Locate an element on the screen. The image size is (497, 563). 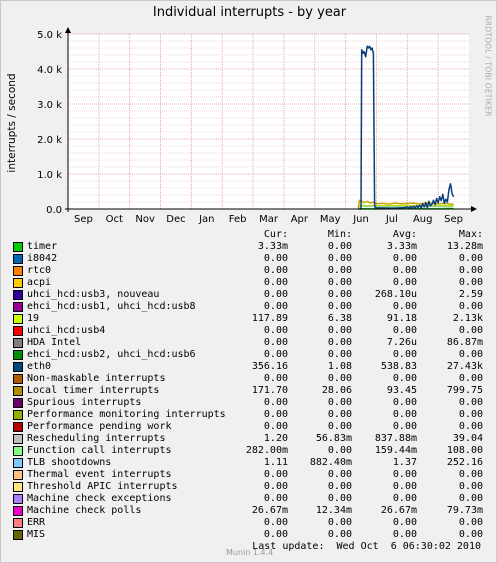
legend-name: Threshold APIC interrupts is located at coordinates (102, 486).